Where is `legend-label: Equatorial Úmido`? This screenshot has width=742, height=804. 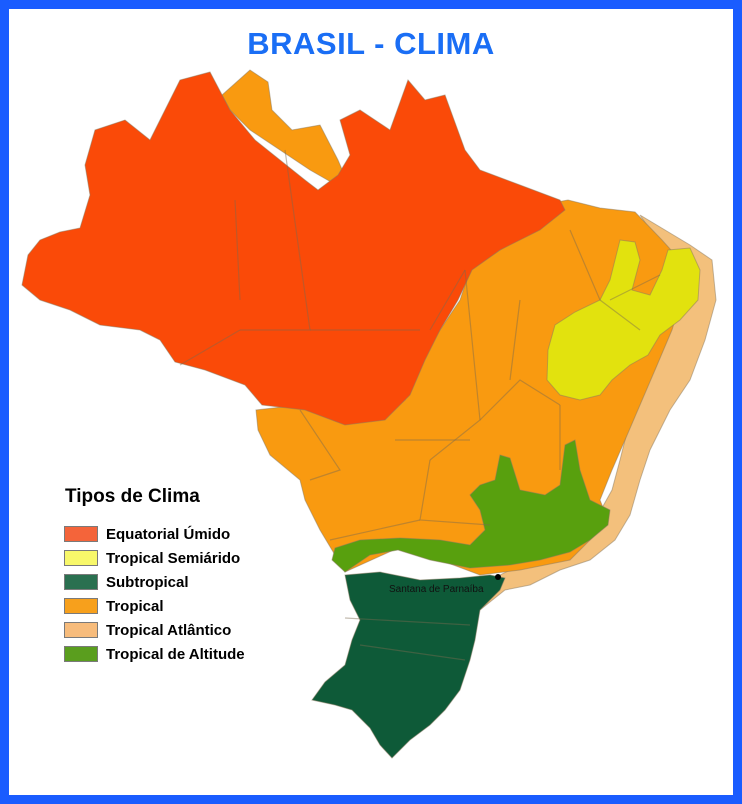
legend-label: Equatorial Úmido is located at coordinates (168, 534).